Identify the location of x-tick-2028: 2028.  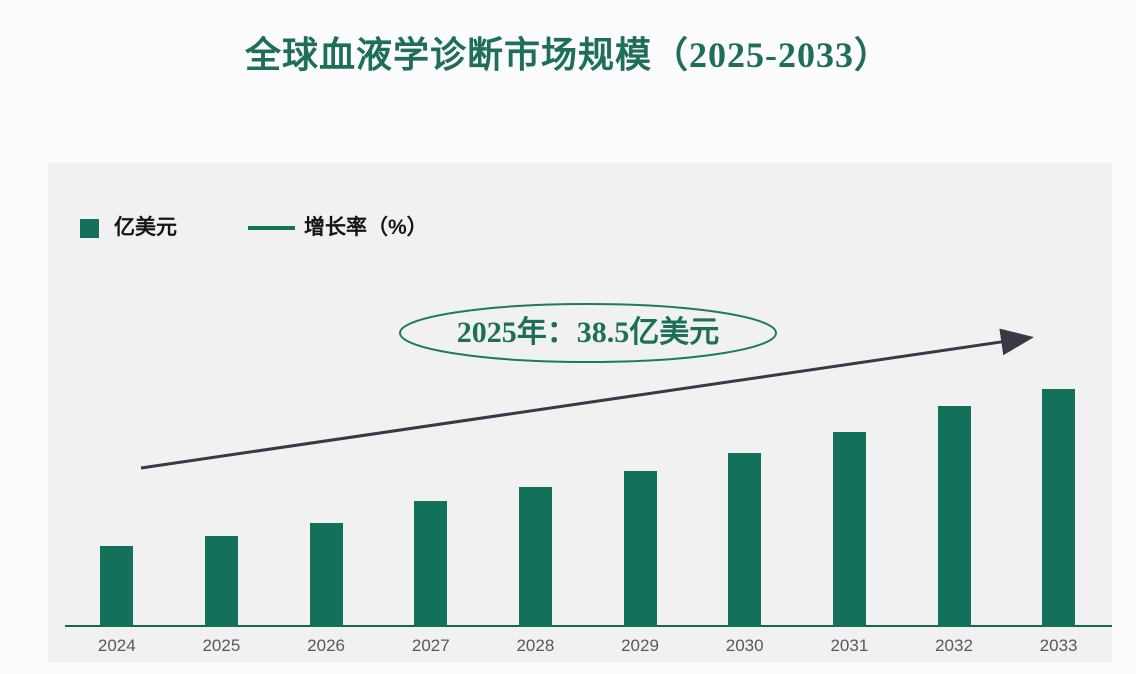
(535, 645).